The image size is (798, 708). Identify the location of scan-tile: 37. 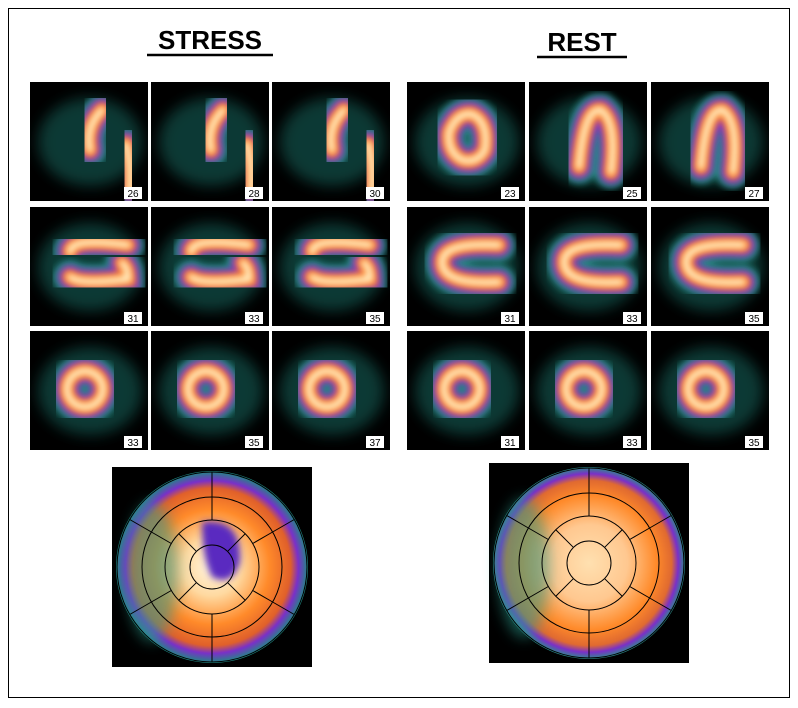
(331, 390).